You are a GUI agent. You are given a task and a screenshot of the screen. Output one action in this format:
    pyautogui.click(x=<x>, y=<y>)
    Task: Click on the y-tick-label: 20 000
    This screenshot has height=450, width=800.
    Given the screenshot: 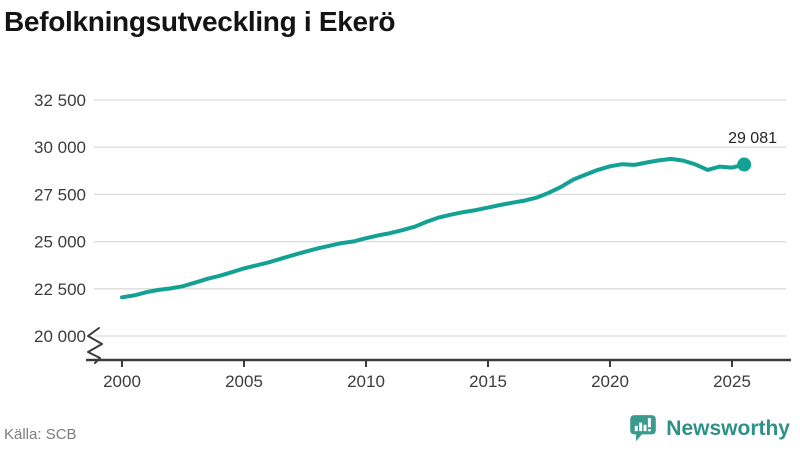 What is the action you would take?
    pyautogui.click(x=60, y=336)
    